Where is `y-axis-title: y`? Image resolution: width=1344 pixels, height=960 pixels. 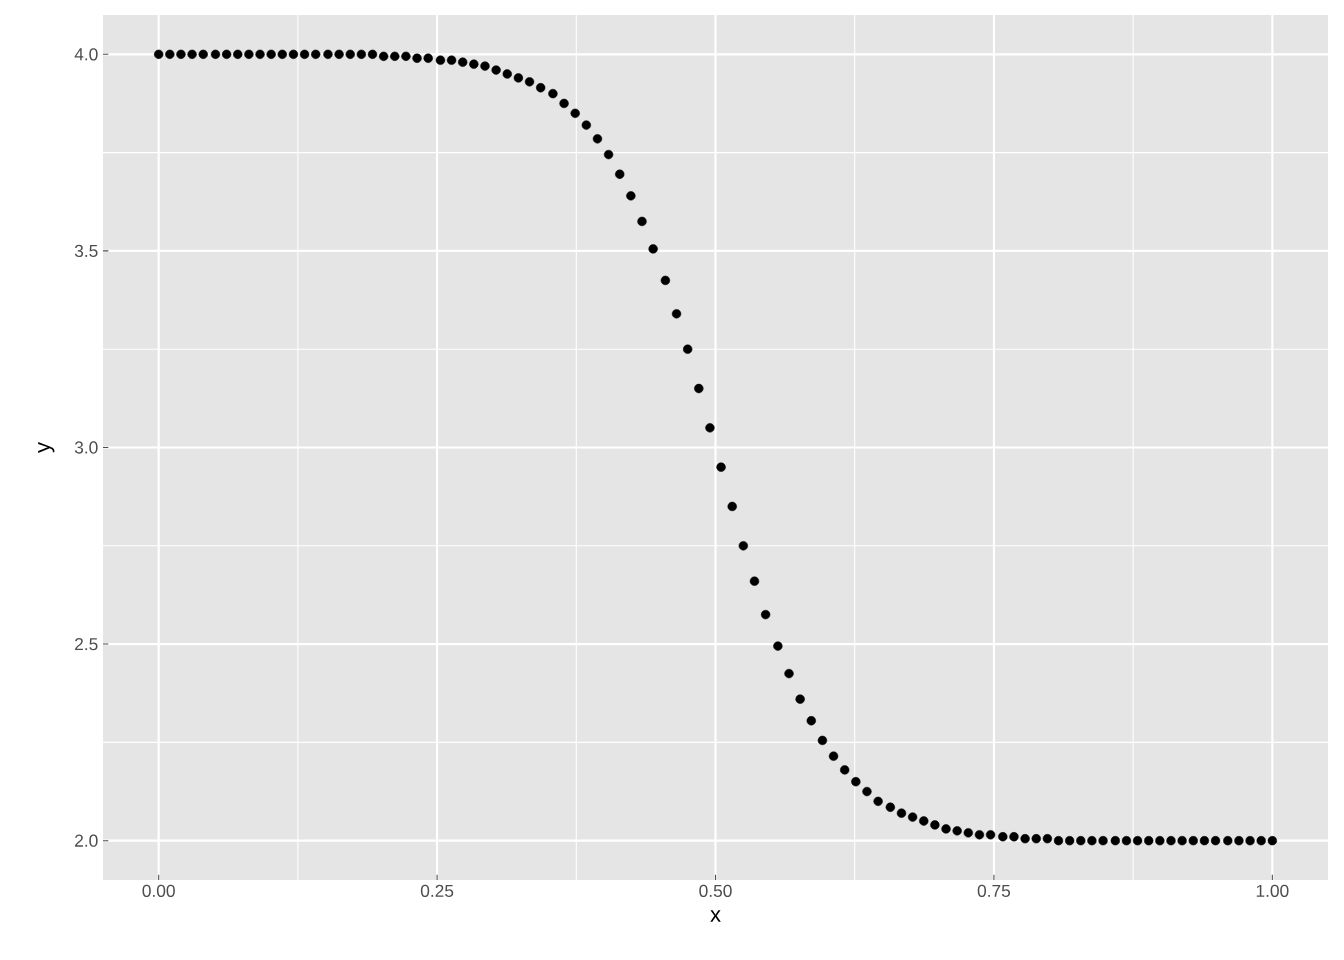
y-axis-title: y is located at coordinates (46, 447).